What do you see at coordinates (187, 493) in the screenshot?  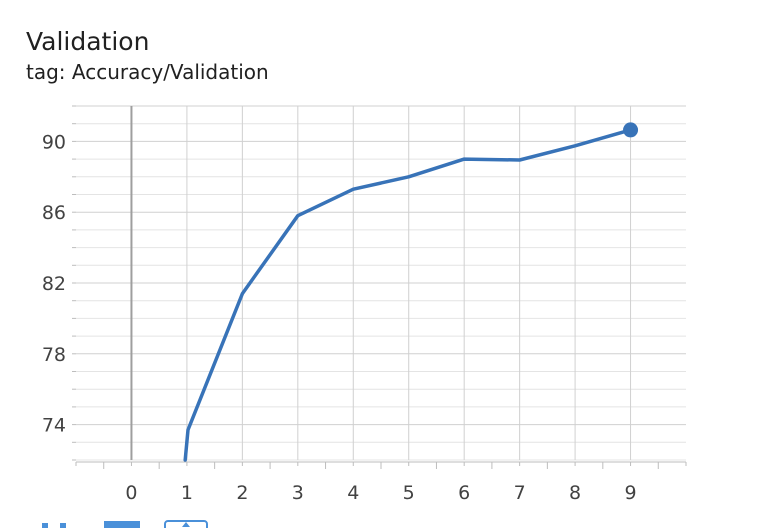 I see `x-tick-label: 1` at bounding box center [187, 493].